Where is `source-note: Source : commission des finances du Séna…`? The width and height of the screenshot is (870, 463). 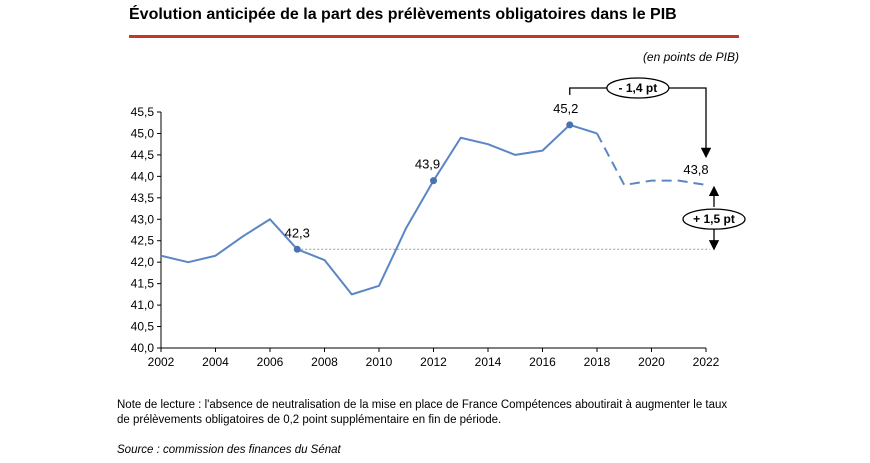 source-note: Source : commission des finances du Séna… is located at coordinates (229, 450).